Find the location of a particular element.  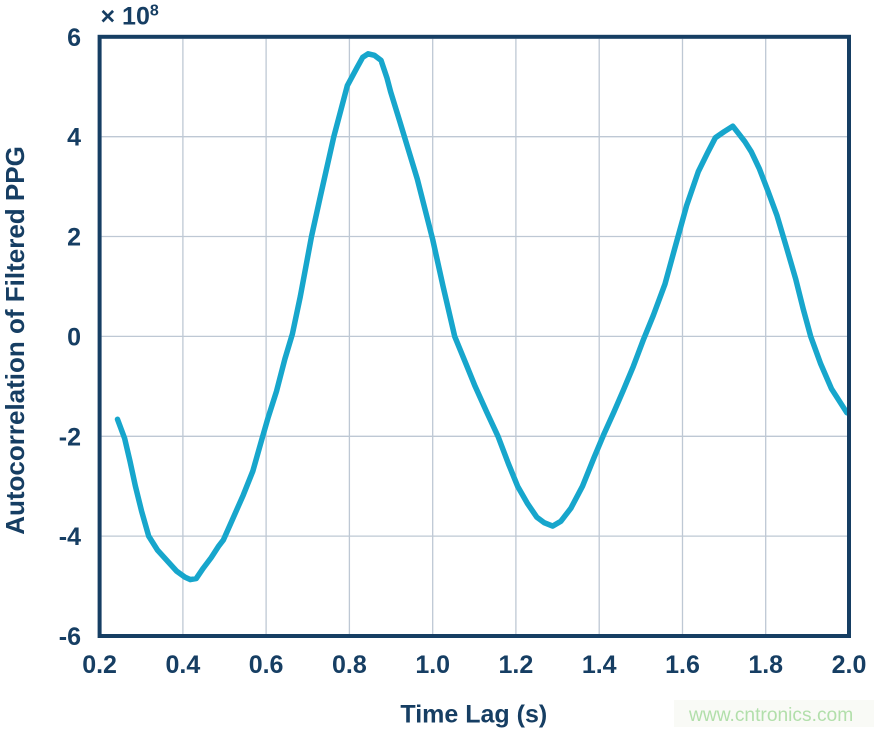

svg-text: 0.6 is located at coordinates (266, 665).